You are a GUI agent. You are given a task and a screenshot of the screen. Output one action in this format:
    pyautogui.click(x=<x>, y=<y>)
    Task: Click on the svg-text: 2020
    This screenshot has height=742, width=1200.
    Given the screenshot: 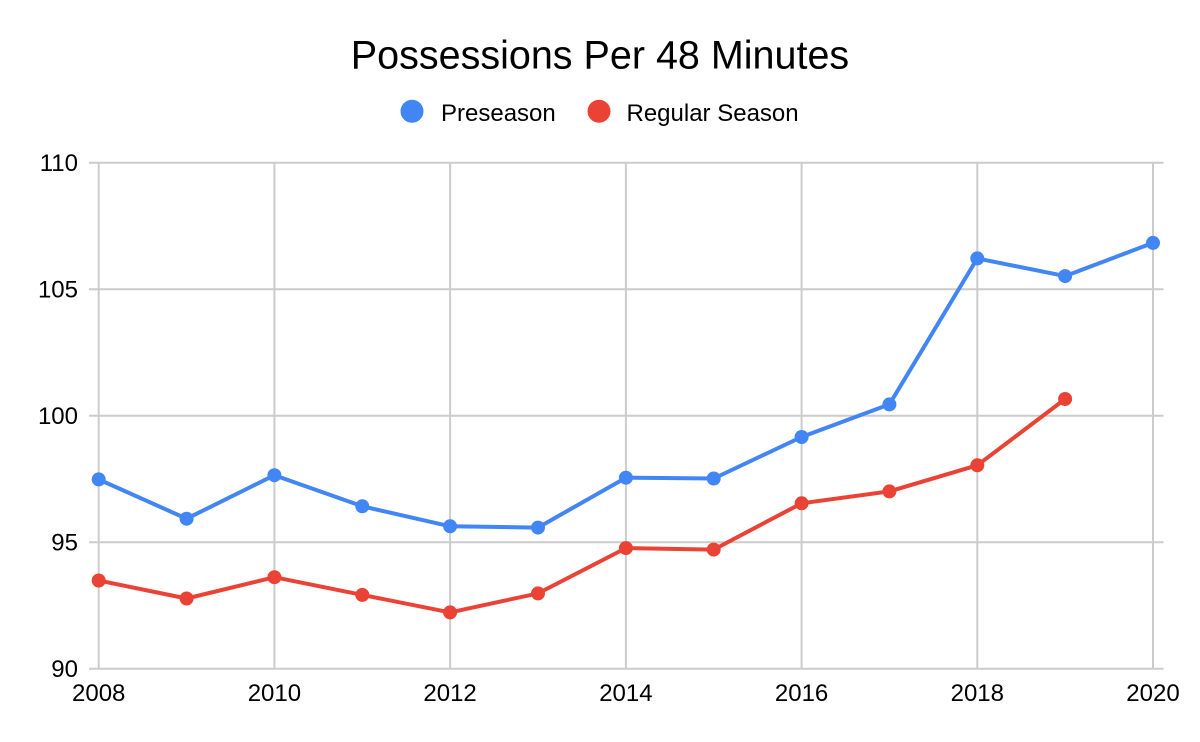 What is the action you would take?
    pyautogui.click(x=1152, y=693)
    